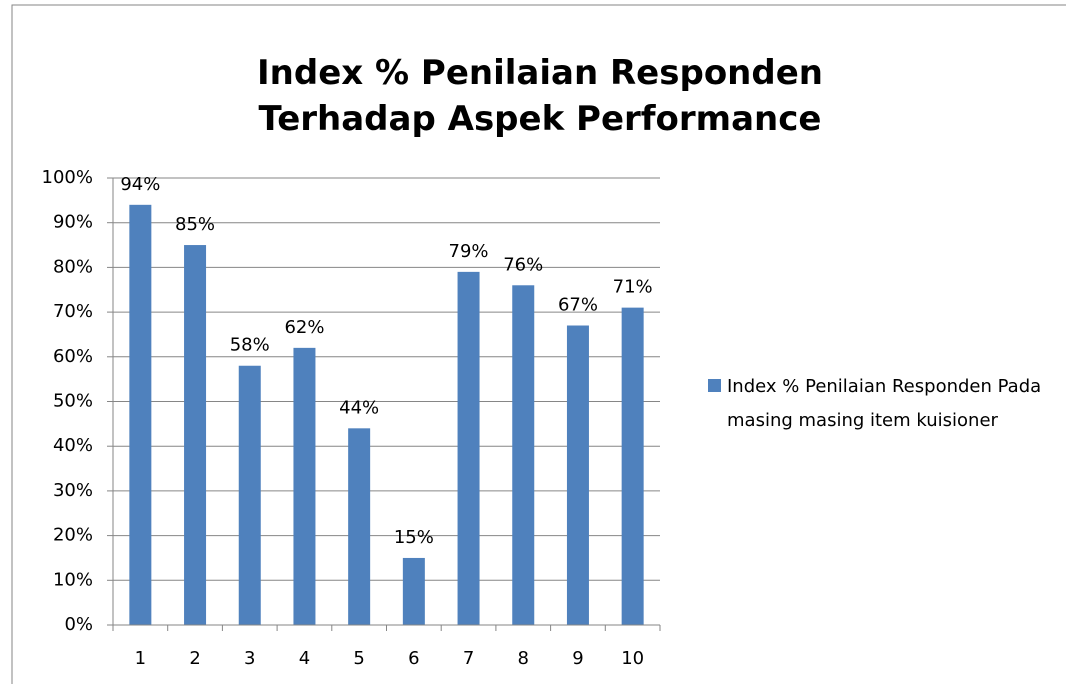 Image resolution: width=1066 pixels, height=684 pixels. Describe the element at coordinates (633, 287) in the screenshot. I see `data-label: 71%` at that location.